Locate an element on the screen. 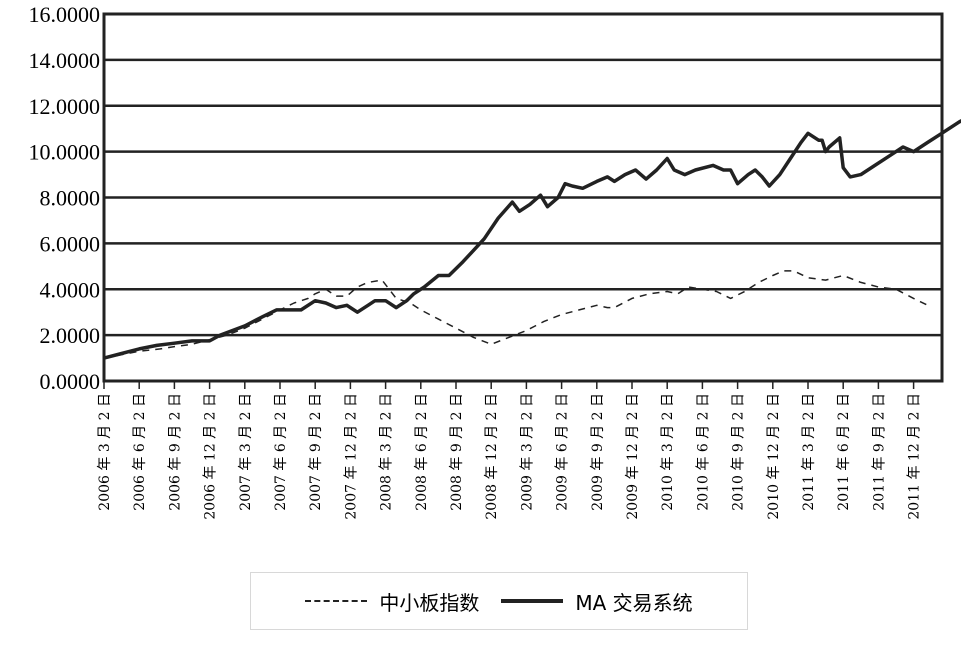 The width and height of the screenshot is (961, 648). x-tick-label: 2009 年 3 月 2 日 is located at coordinates (527, 452).